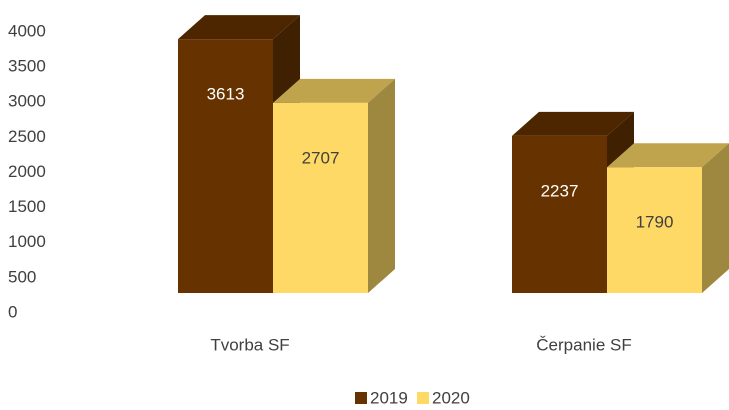 This screenshot has width=729, height=410. Describe the element at coordinates (27, 171) in the screenshot. I see `y-tick-label: 2000` at that location.